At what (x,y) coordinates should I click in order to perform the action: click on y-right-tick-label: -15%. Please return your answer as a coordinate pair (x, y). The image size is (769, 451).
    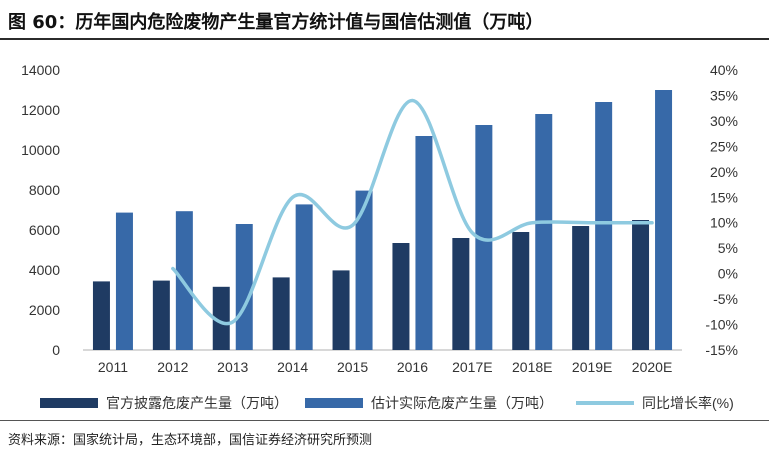
    Looking at the image, I should click on (721, 350).